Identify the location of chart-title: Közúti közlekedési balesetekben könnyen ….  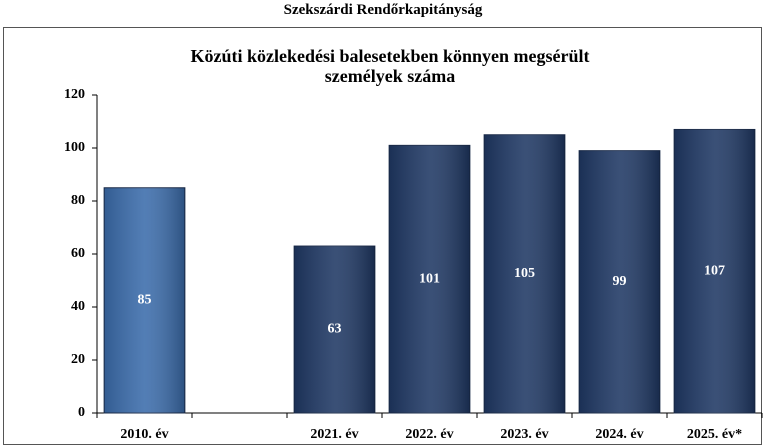
(390, 66).